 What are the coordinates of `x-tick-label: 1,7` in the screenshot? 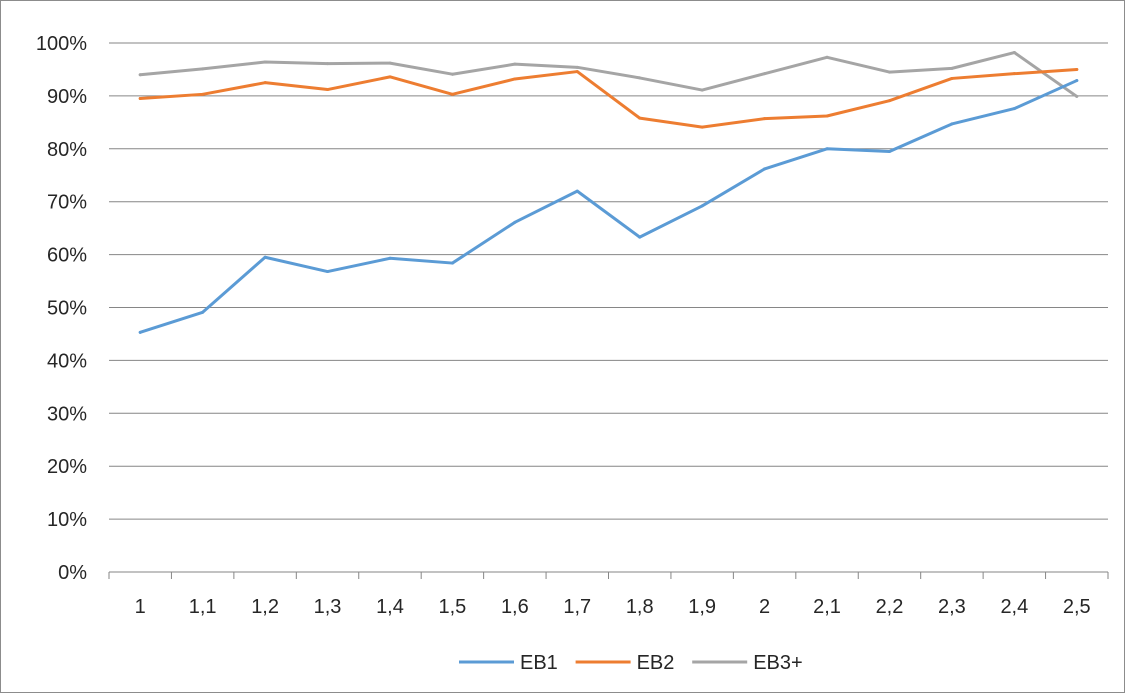 It's located at (577, 607).